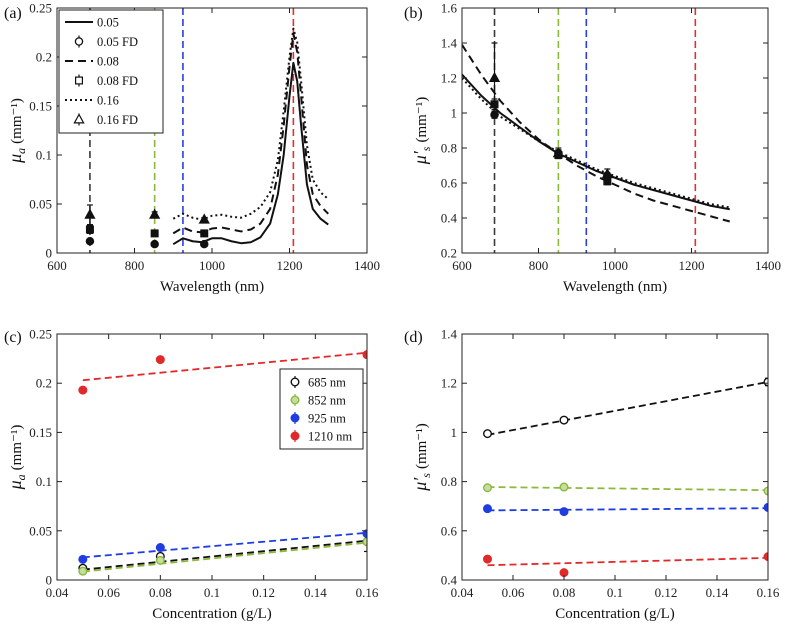 The image size is (785, 624). I want to click on x-tick-label: 1400, so click(367, 265).